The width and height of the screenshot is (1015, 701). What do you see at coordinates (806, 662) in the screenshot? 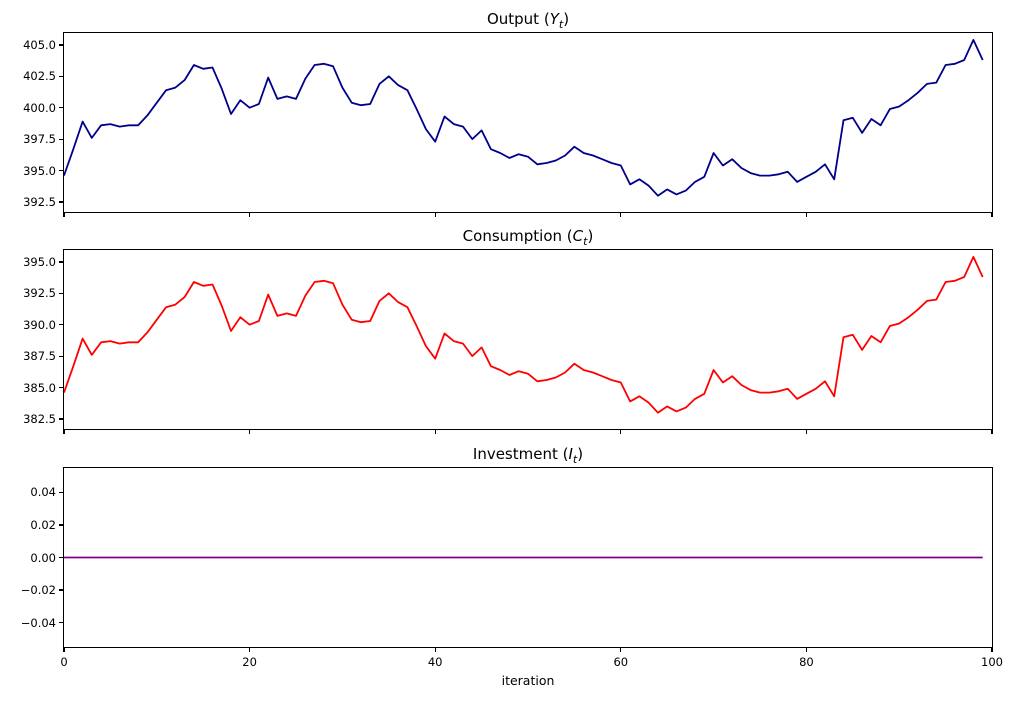
I see `x-tick-label: 80` at bounding box center [806, 662].